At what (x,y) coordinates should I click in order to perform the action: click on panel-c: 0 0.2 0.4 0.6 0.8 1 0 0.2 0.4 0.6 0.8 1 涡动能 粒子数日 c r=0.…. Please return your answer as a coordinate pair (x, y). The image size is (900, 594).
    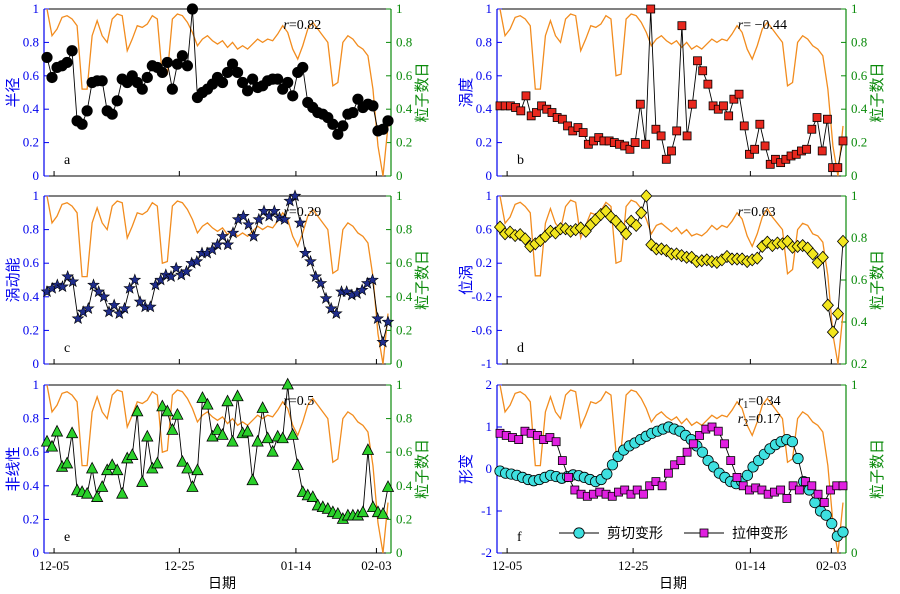
    Looking at the image, I should click on (218, 279).